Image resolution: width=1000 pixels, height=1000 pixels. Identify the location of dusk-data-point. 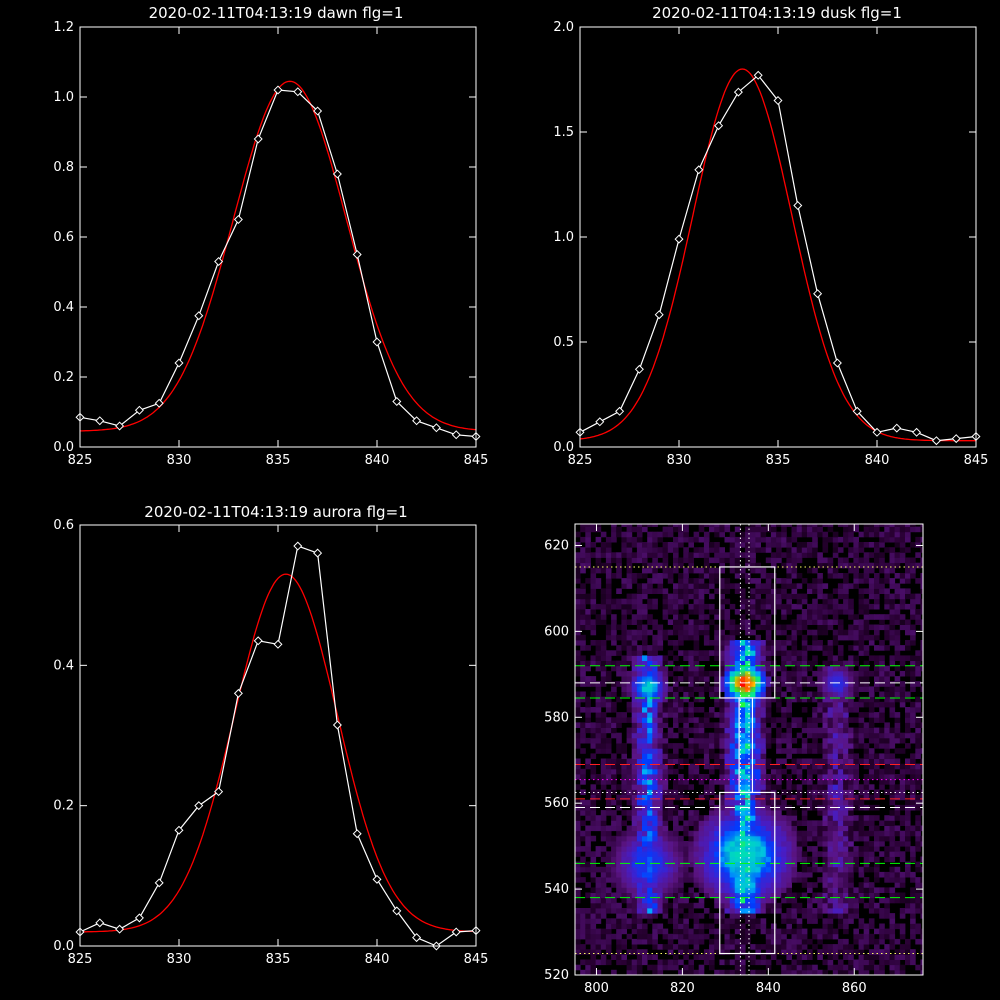
(897, 428).